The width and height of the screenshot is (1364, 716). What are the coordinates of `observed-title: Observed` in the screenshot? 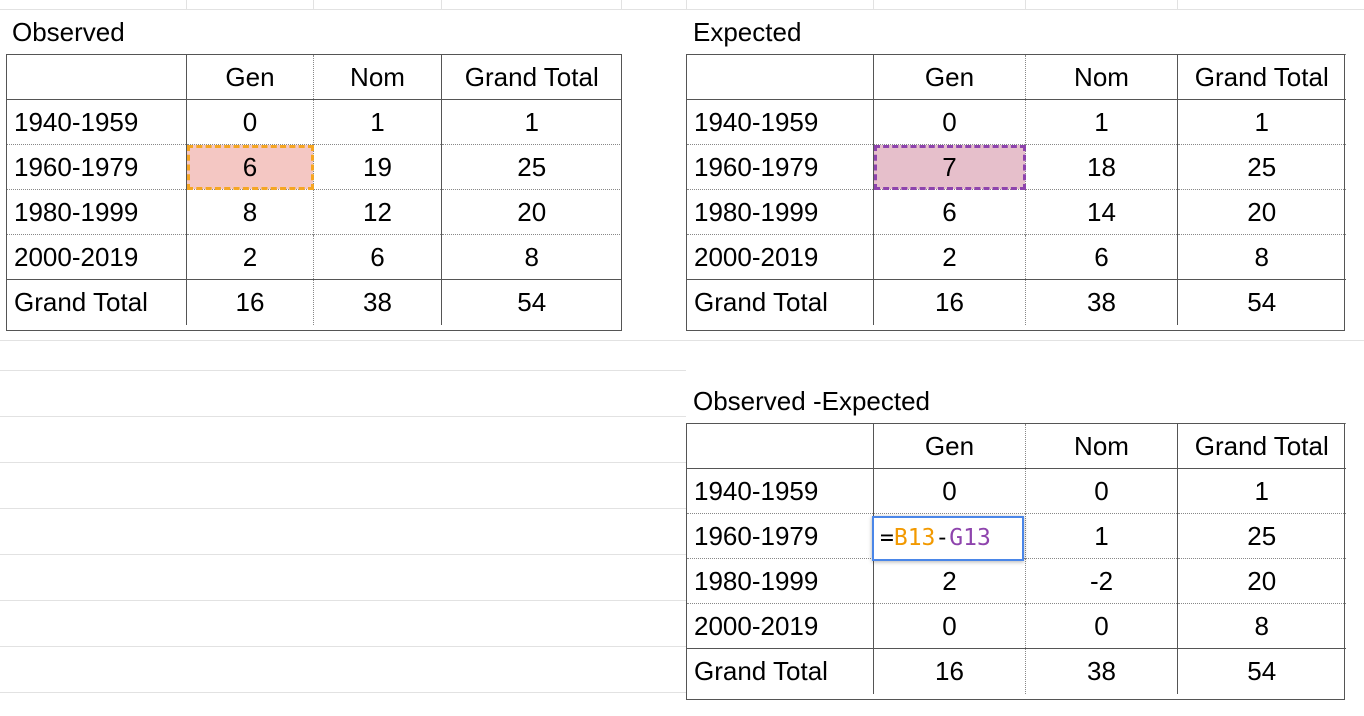 It's located at (68, 32).